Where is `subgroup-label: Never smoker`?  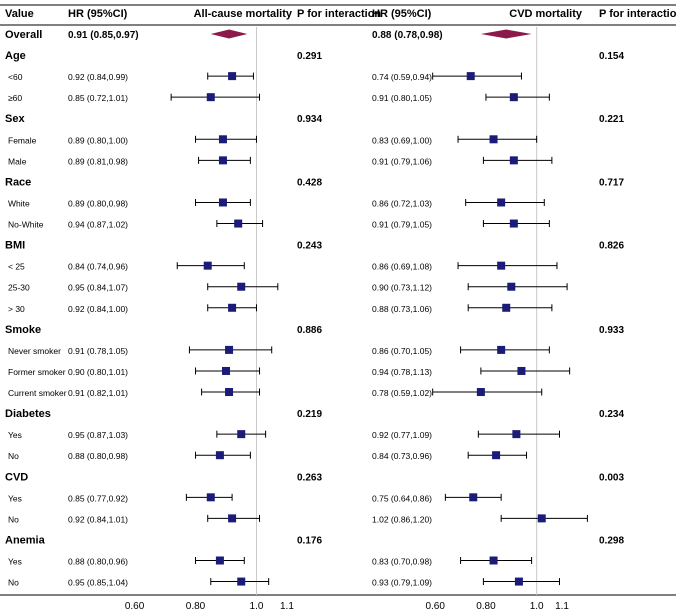
subgroup-label: Never smoker is located at coordinates (34, 351).